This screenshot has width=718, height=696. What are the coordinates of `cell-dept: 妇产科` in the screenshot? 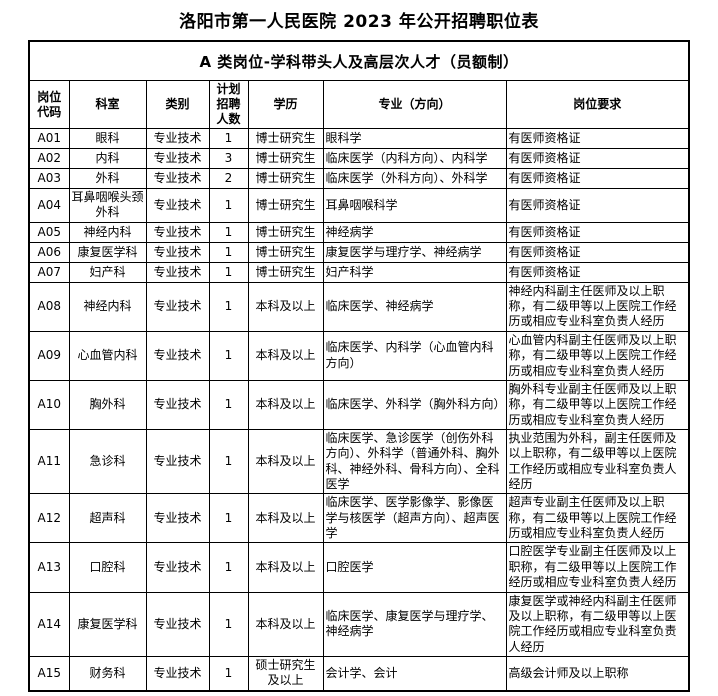 It's located at (107, 272).